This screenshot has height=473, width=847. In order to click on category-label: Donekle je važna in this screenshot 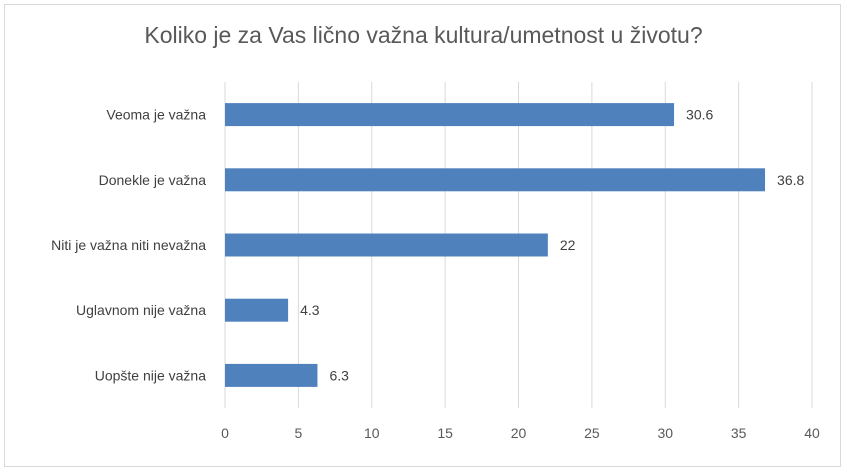, I will do `click(153, 180)`.